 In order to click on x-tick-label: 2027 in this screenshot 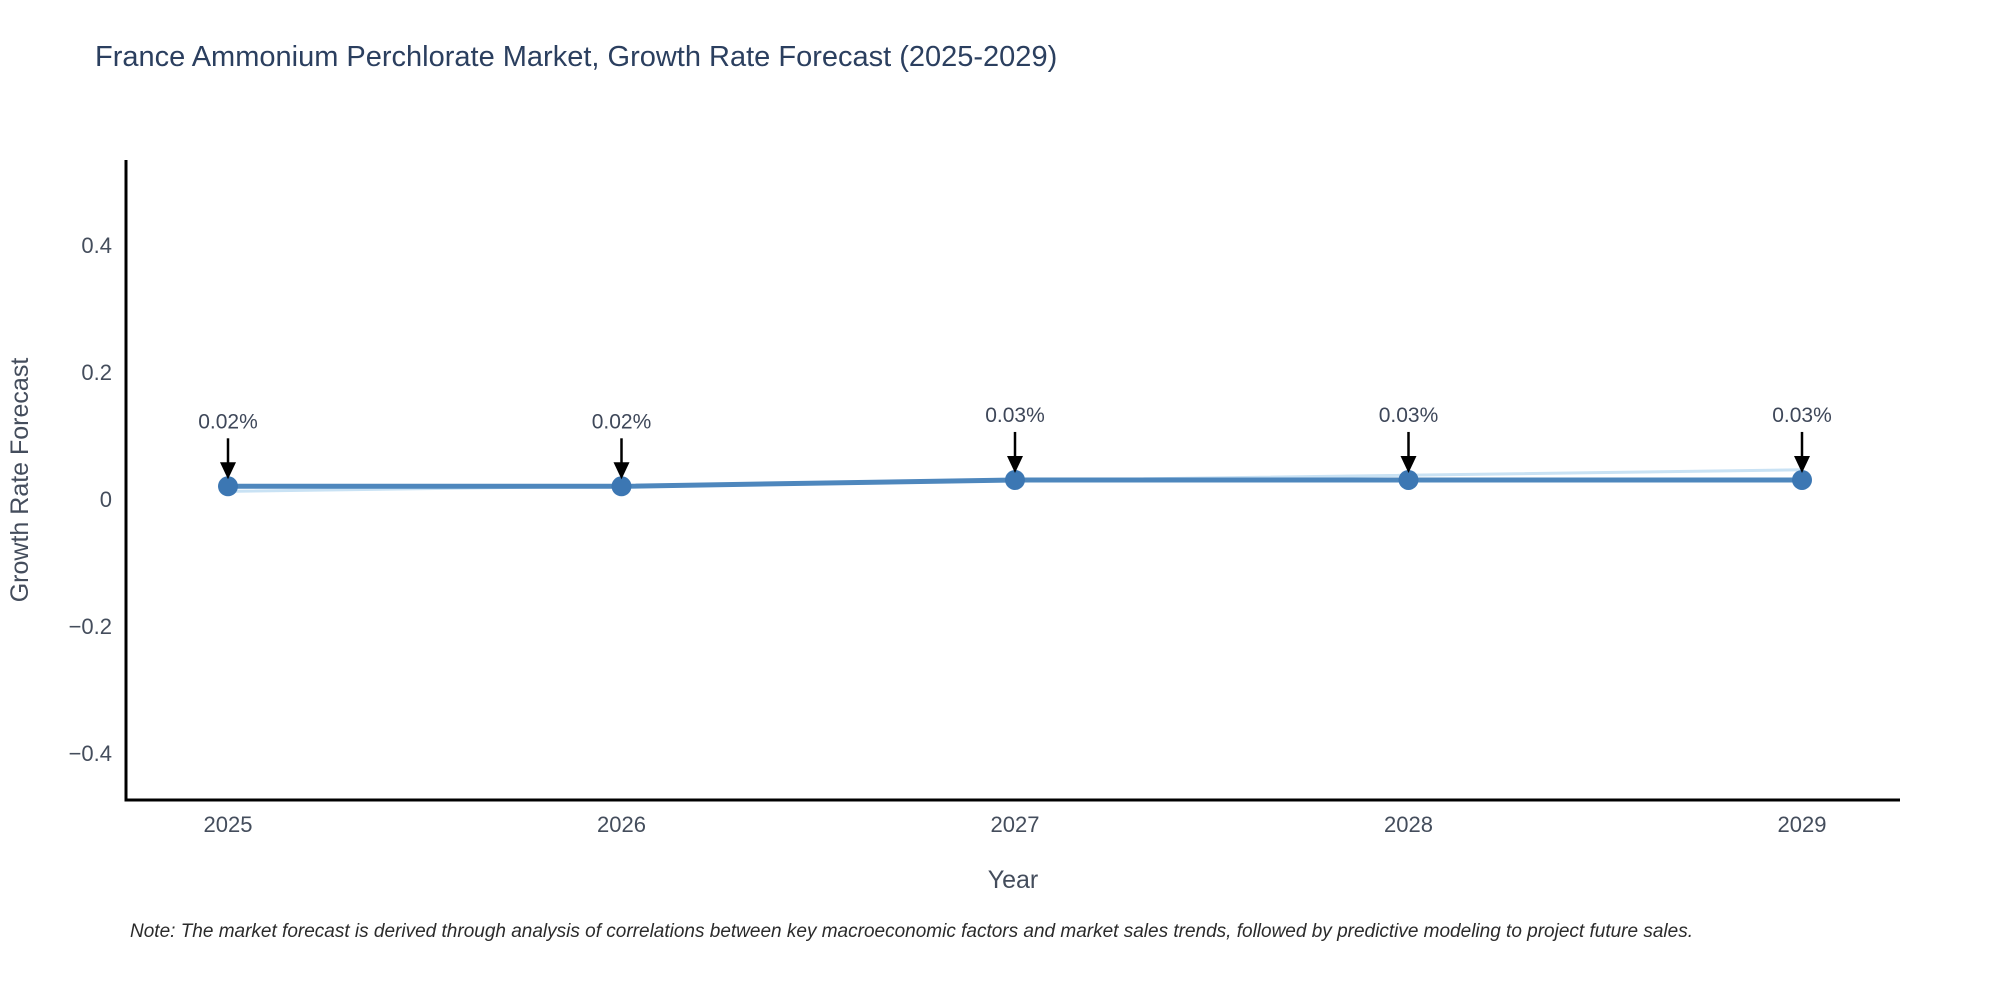, I will do `click(1015, 824)`.